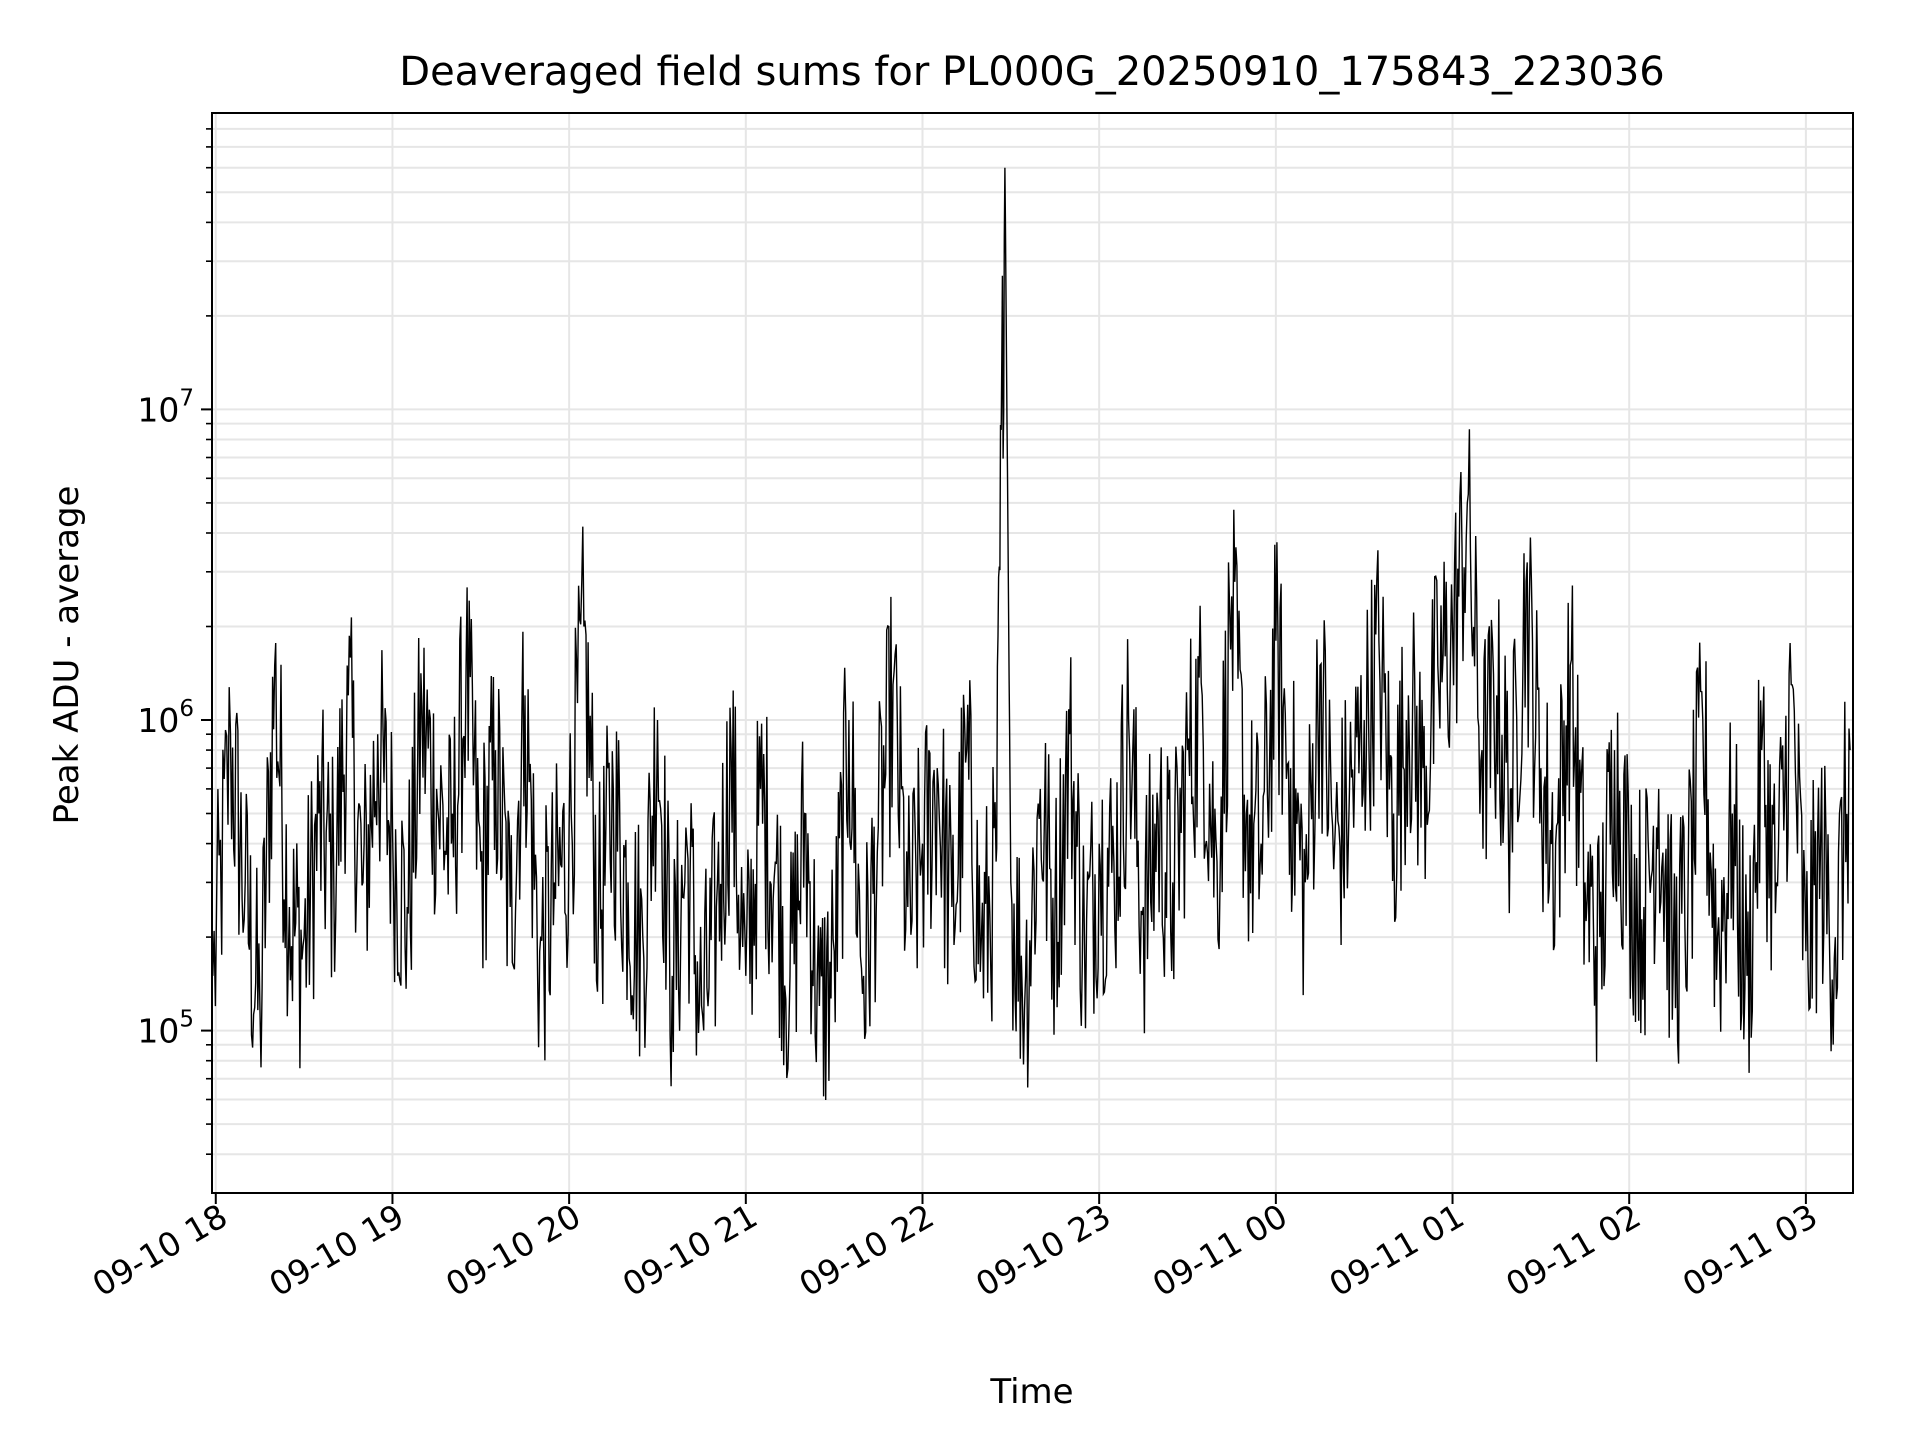  I want to click on y-tick-label: 10⁷, so click(165, 407).